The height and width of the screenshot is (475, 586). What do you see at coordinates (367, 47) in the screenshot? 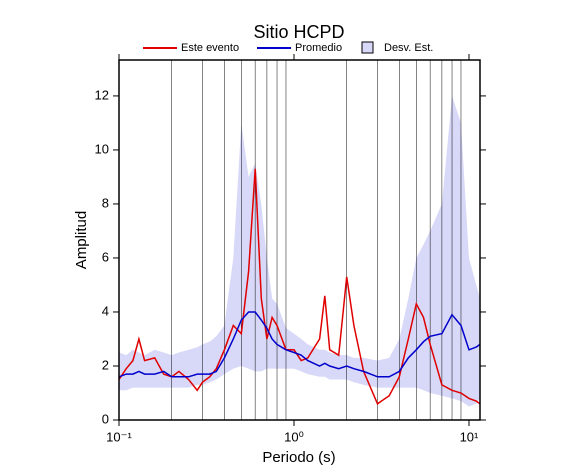
I see `legend-swatch` at bounding box center [367, 47].